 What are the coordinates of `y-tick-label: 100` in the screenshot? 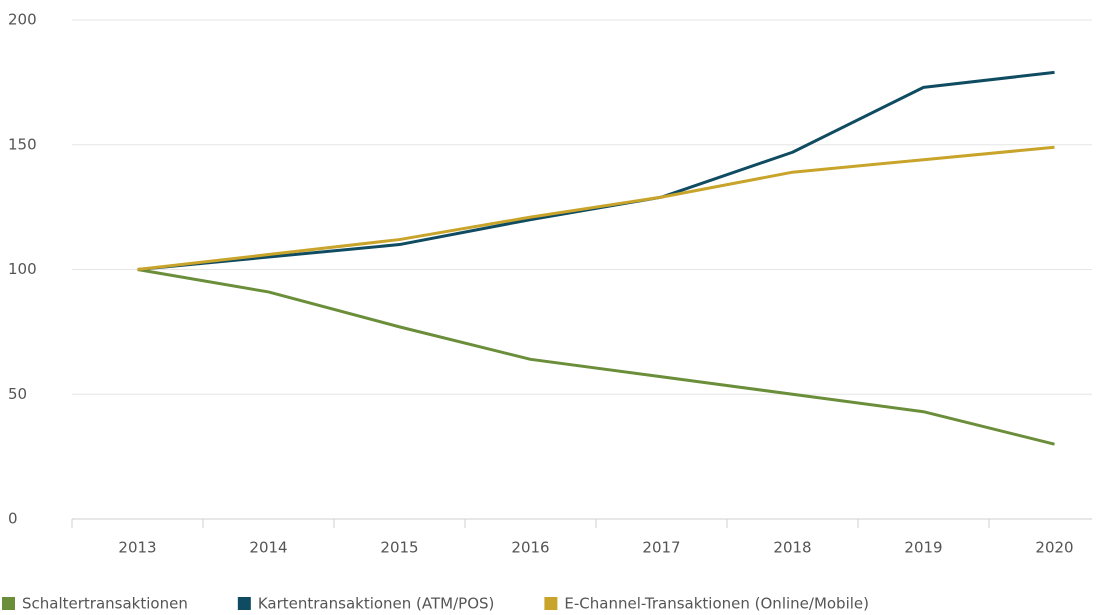 It's located at (22, 269).